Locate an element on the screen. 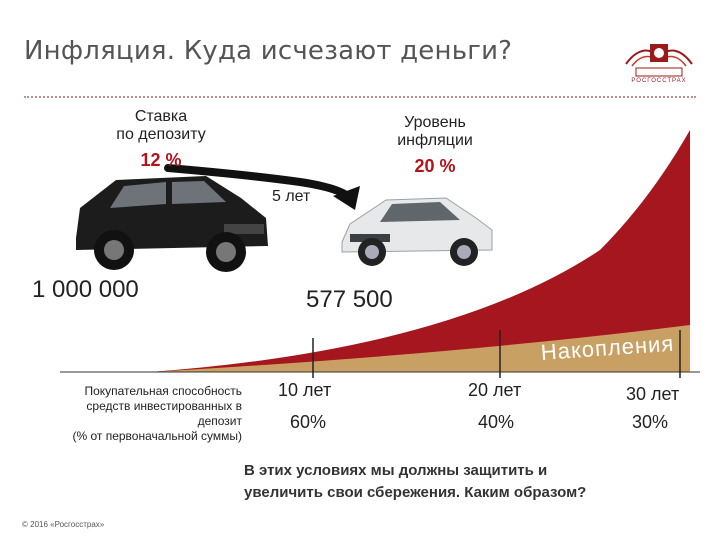 The image size is (720, 540). purchasing-power-line4: (% от первоначальной суммы) is located at coordinates (157, 436).